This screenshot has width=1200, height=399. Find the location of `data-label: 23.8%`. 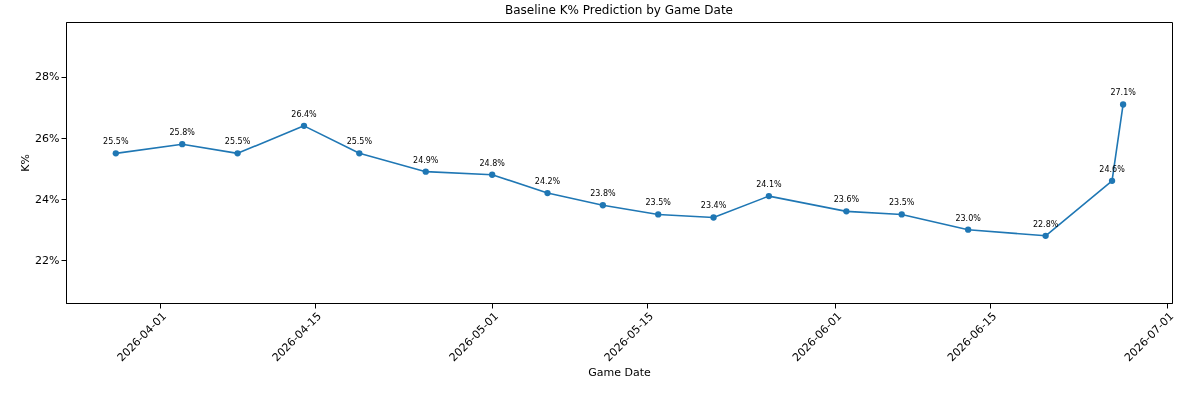

data-label: 23.8% is located at coordinates (603, 194).